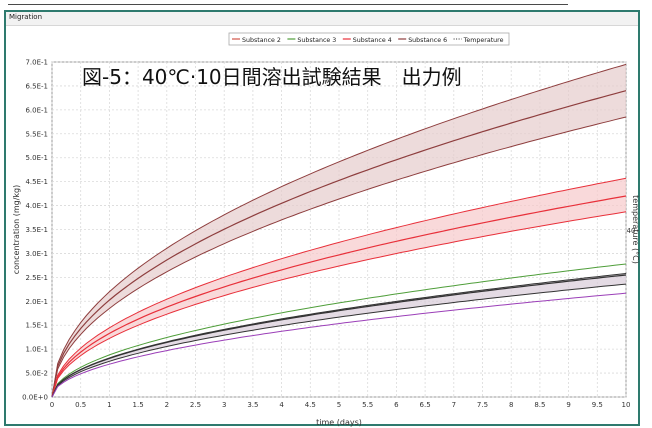  I want to click on x-tick-label: 0, so click(52, 405).